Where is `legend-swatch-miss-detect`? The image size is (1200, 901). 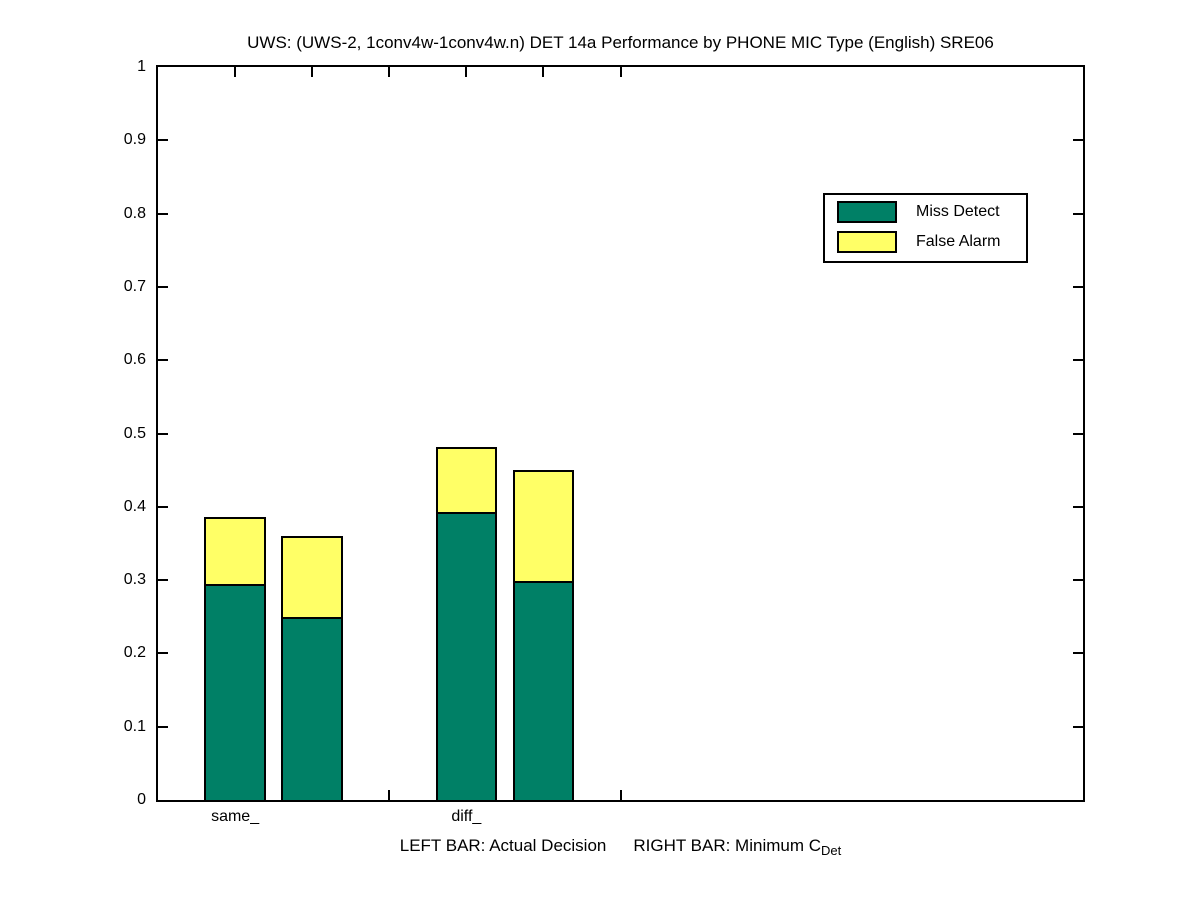 legend-swatch-miss-detect is located at coordinates (867, 212).